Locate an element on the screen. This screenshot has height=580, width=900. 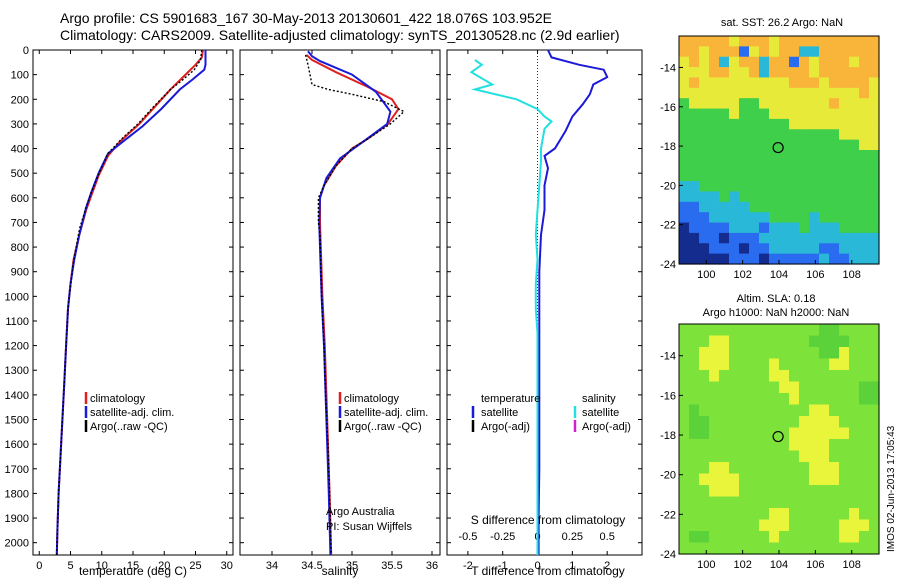
sla-lon-tick-label: 102 is located at coordinates (742, 565).